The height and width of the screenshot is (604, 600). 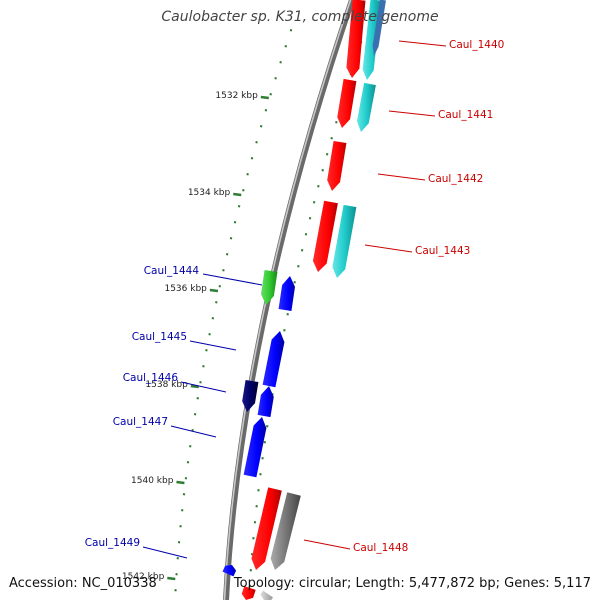 I want to click on gene-label: Caul_1448, so click(x=380, y=548).